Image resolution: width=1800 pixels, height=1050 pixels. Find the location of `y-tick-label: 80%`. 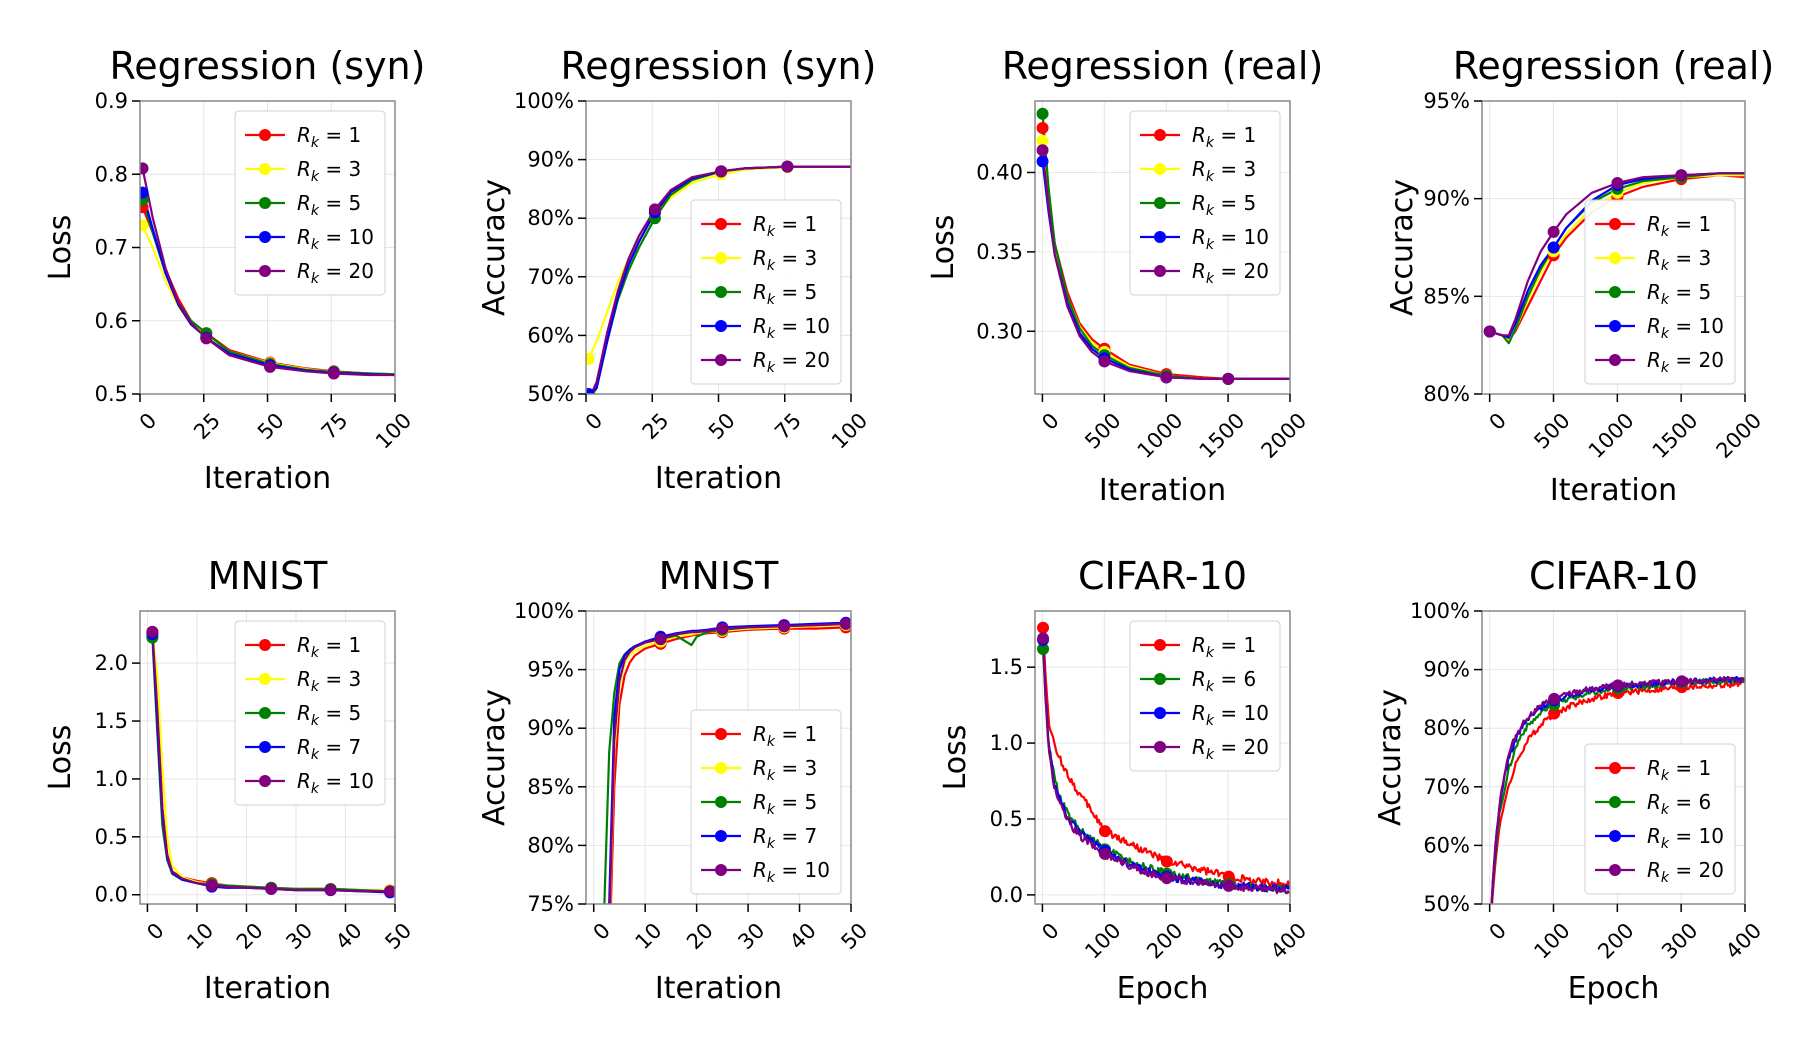

y-tick-label: 80% is located at coordinates (550, 845).